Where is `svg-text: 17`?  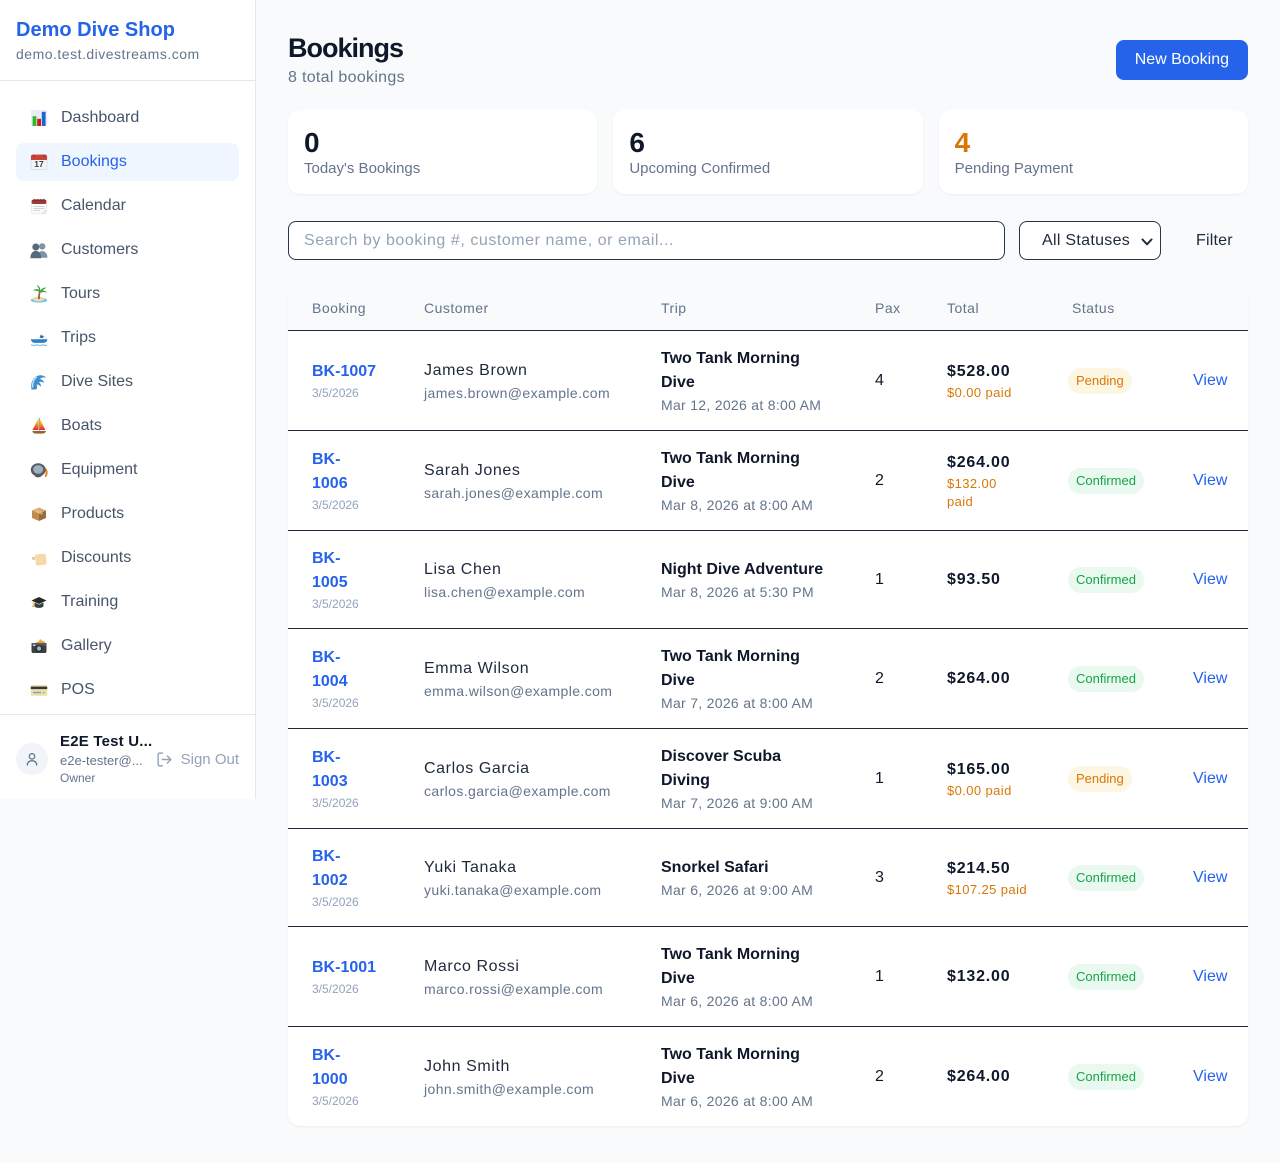 svg-text: 17 is located at coordinates (39, 164).